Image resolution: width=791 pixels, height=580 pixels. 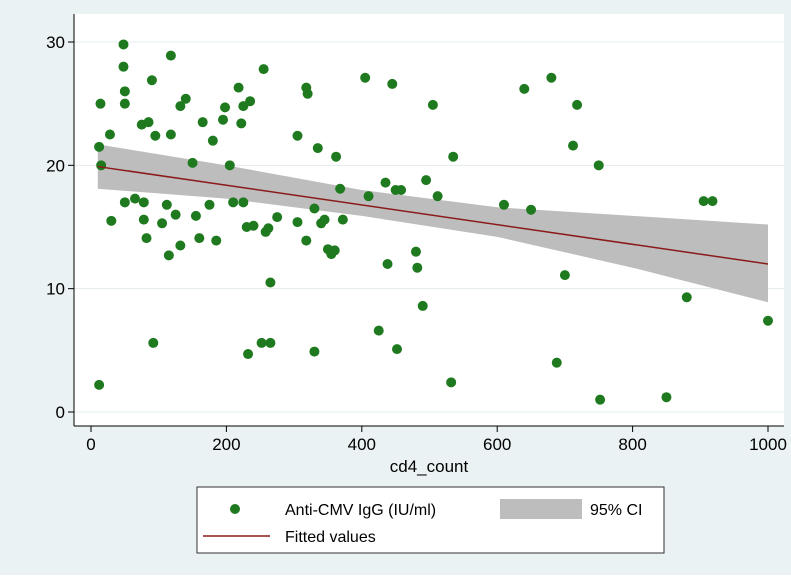 What do you see at coordinates (360, 510) in the screenshot?
I see `legend-scatter-label: Anti-CMV IgG (IU/ml)` at bounding box center [360, 510].